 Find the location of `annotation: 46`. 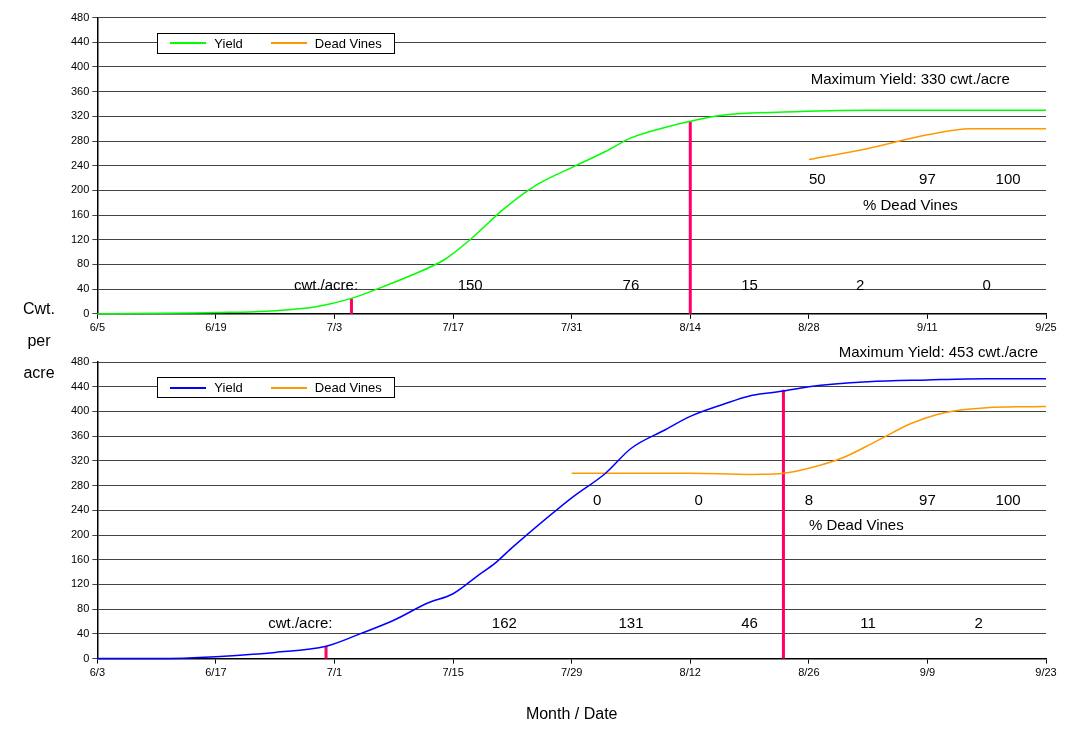

annotation: 46 is located at coordinates (749, 623).